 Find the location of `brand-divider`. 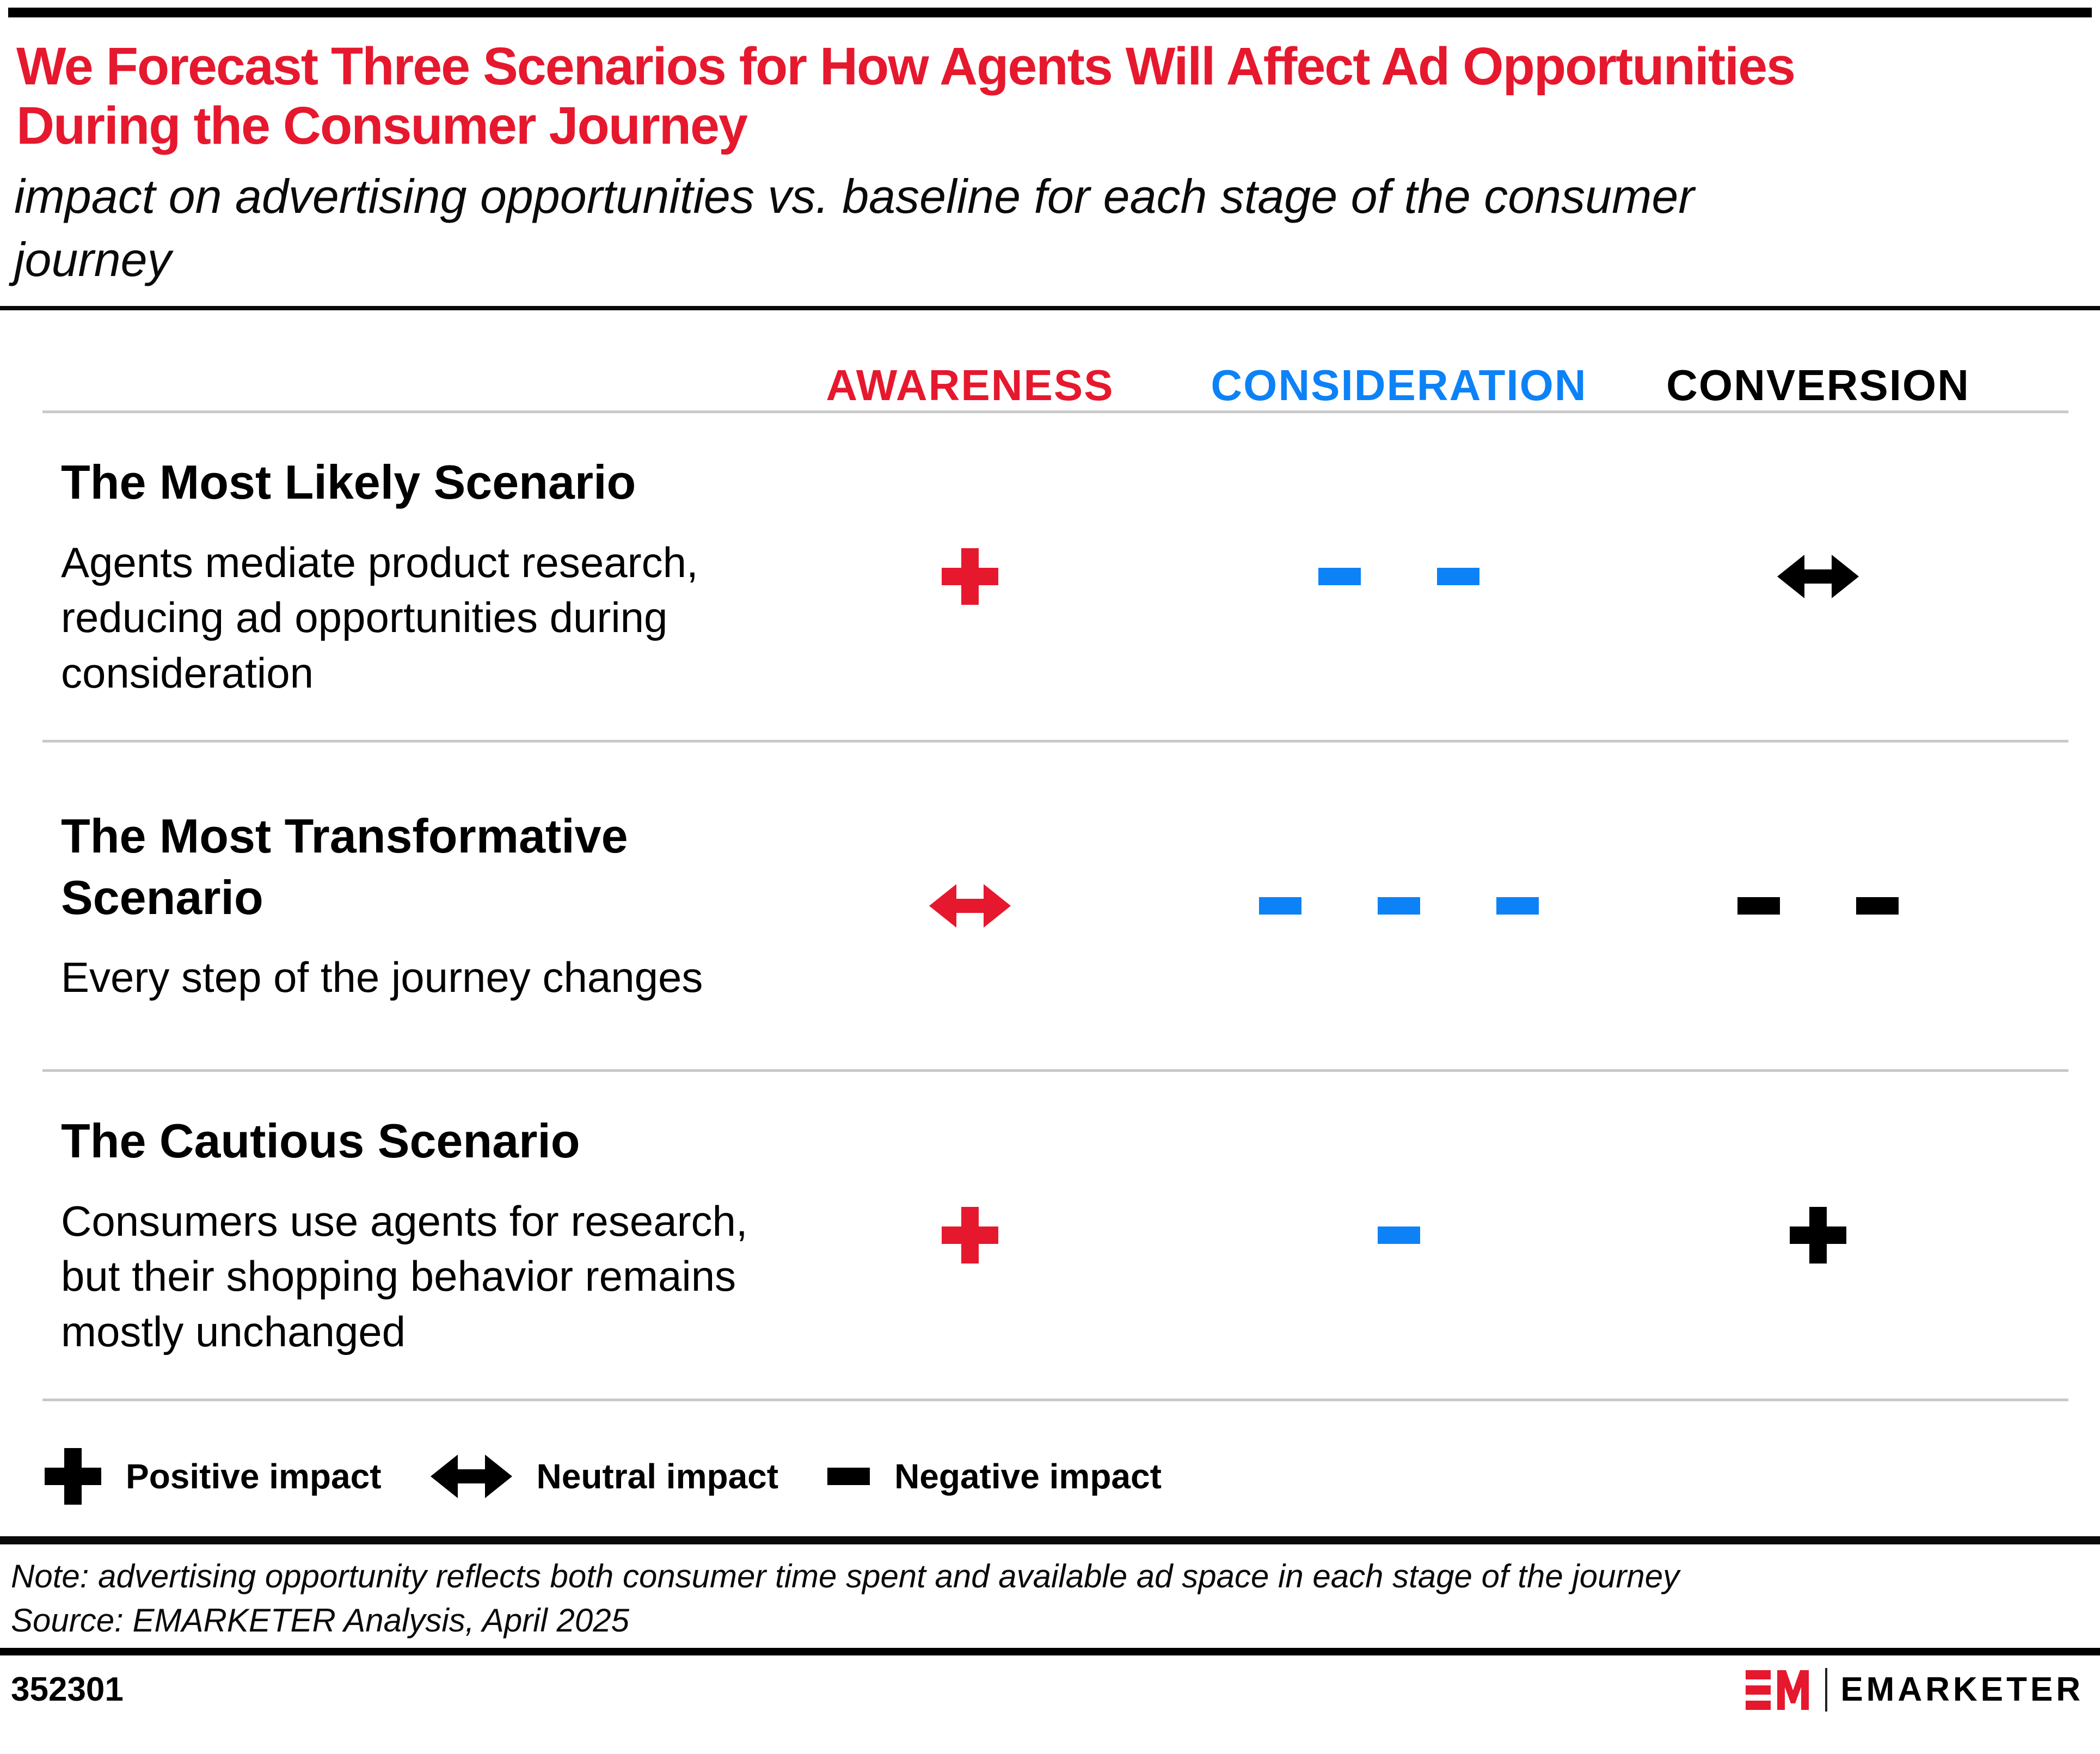

brand-divider is located at coordinates (1826, 1690).